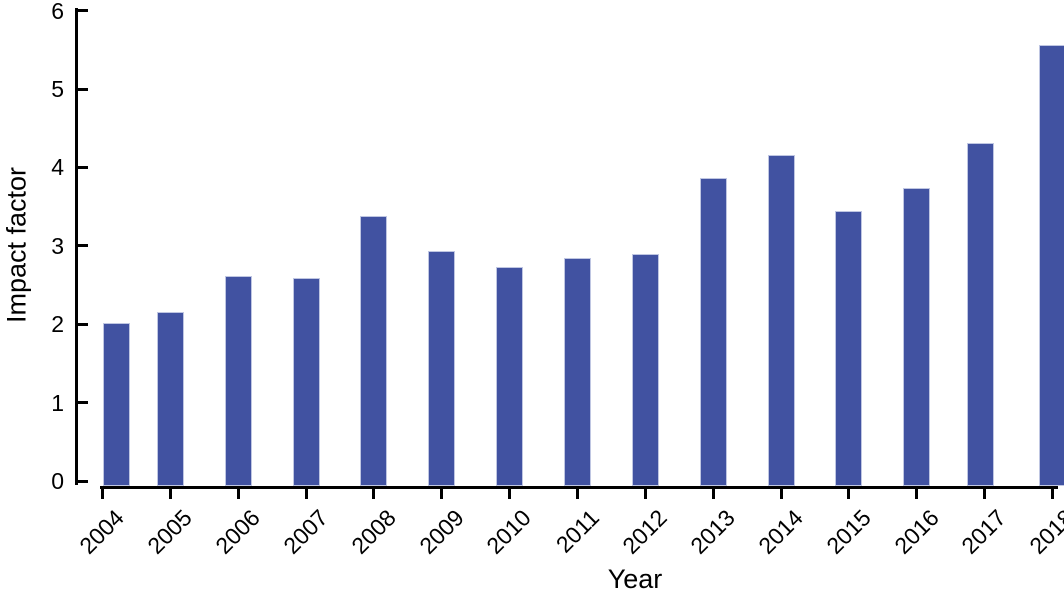 Image resolution: width=1064 pixels, height=603 pixels. Describe the element at coordinates (442, 368) in the screenshot. I see `bar-2009` at that location.